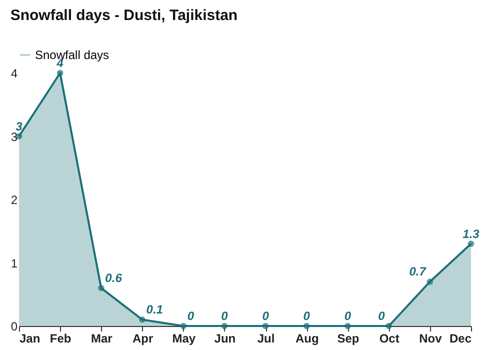  What do you see at coordinates (14, 263) in the screenshot?
I see `y-tick-label: 1` at bounding box center [14, 263].